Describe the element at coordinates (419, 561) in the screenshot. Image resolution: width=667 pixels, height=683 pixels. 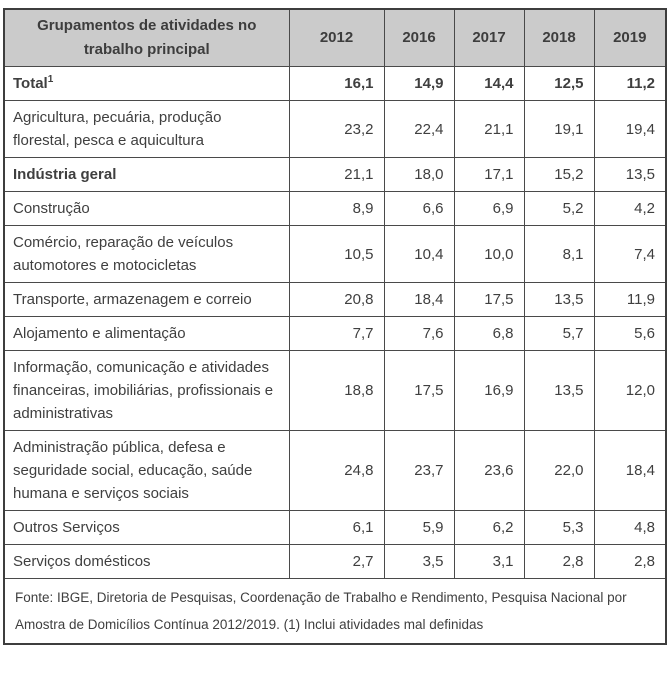
I see `value-cell: 3,5` at that location.